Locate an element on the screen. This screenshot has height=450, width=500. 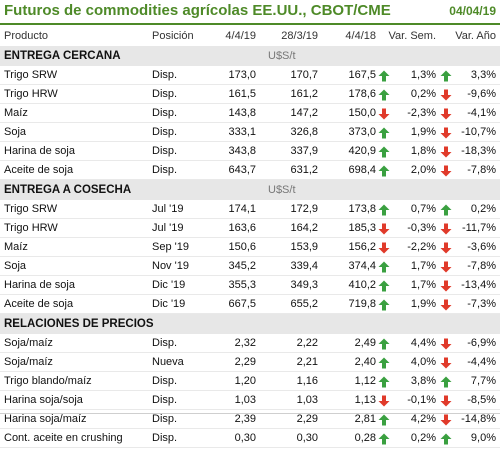
cell-price-week: 349,3 is located at coordinates (304, 285).